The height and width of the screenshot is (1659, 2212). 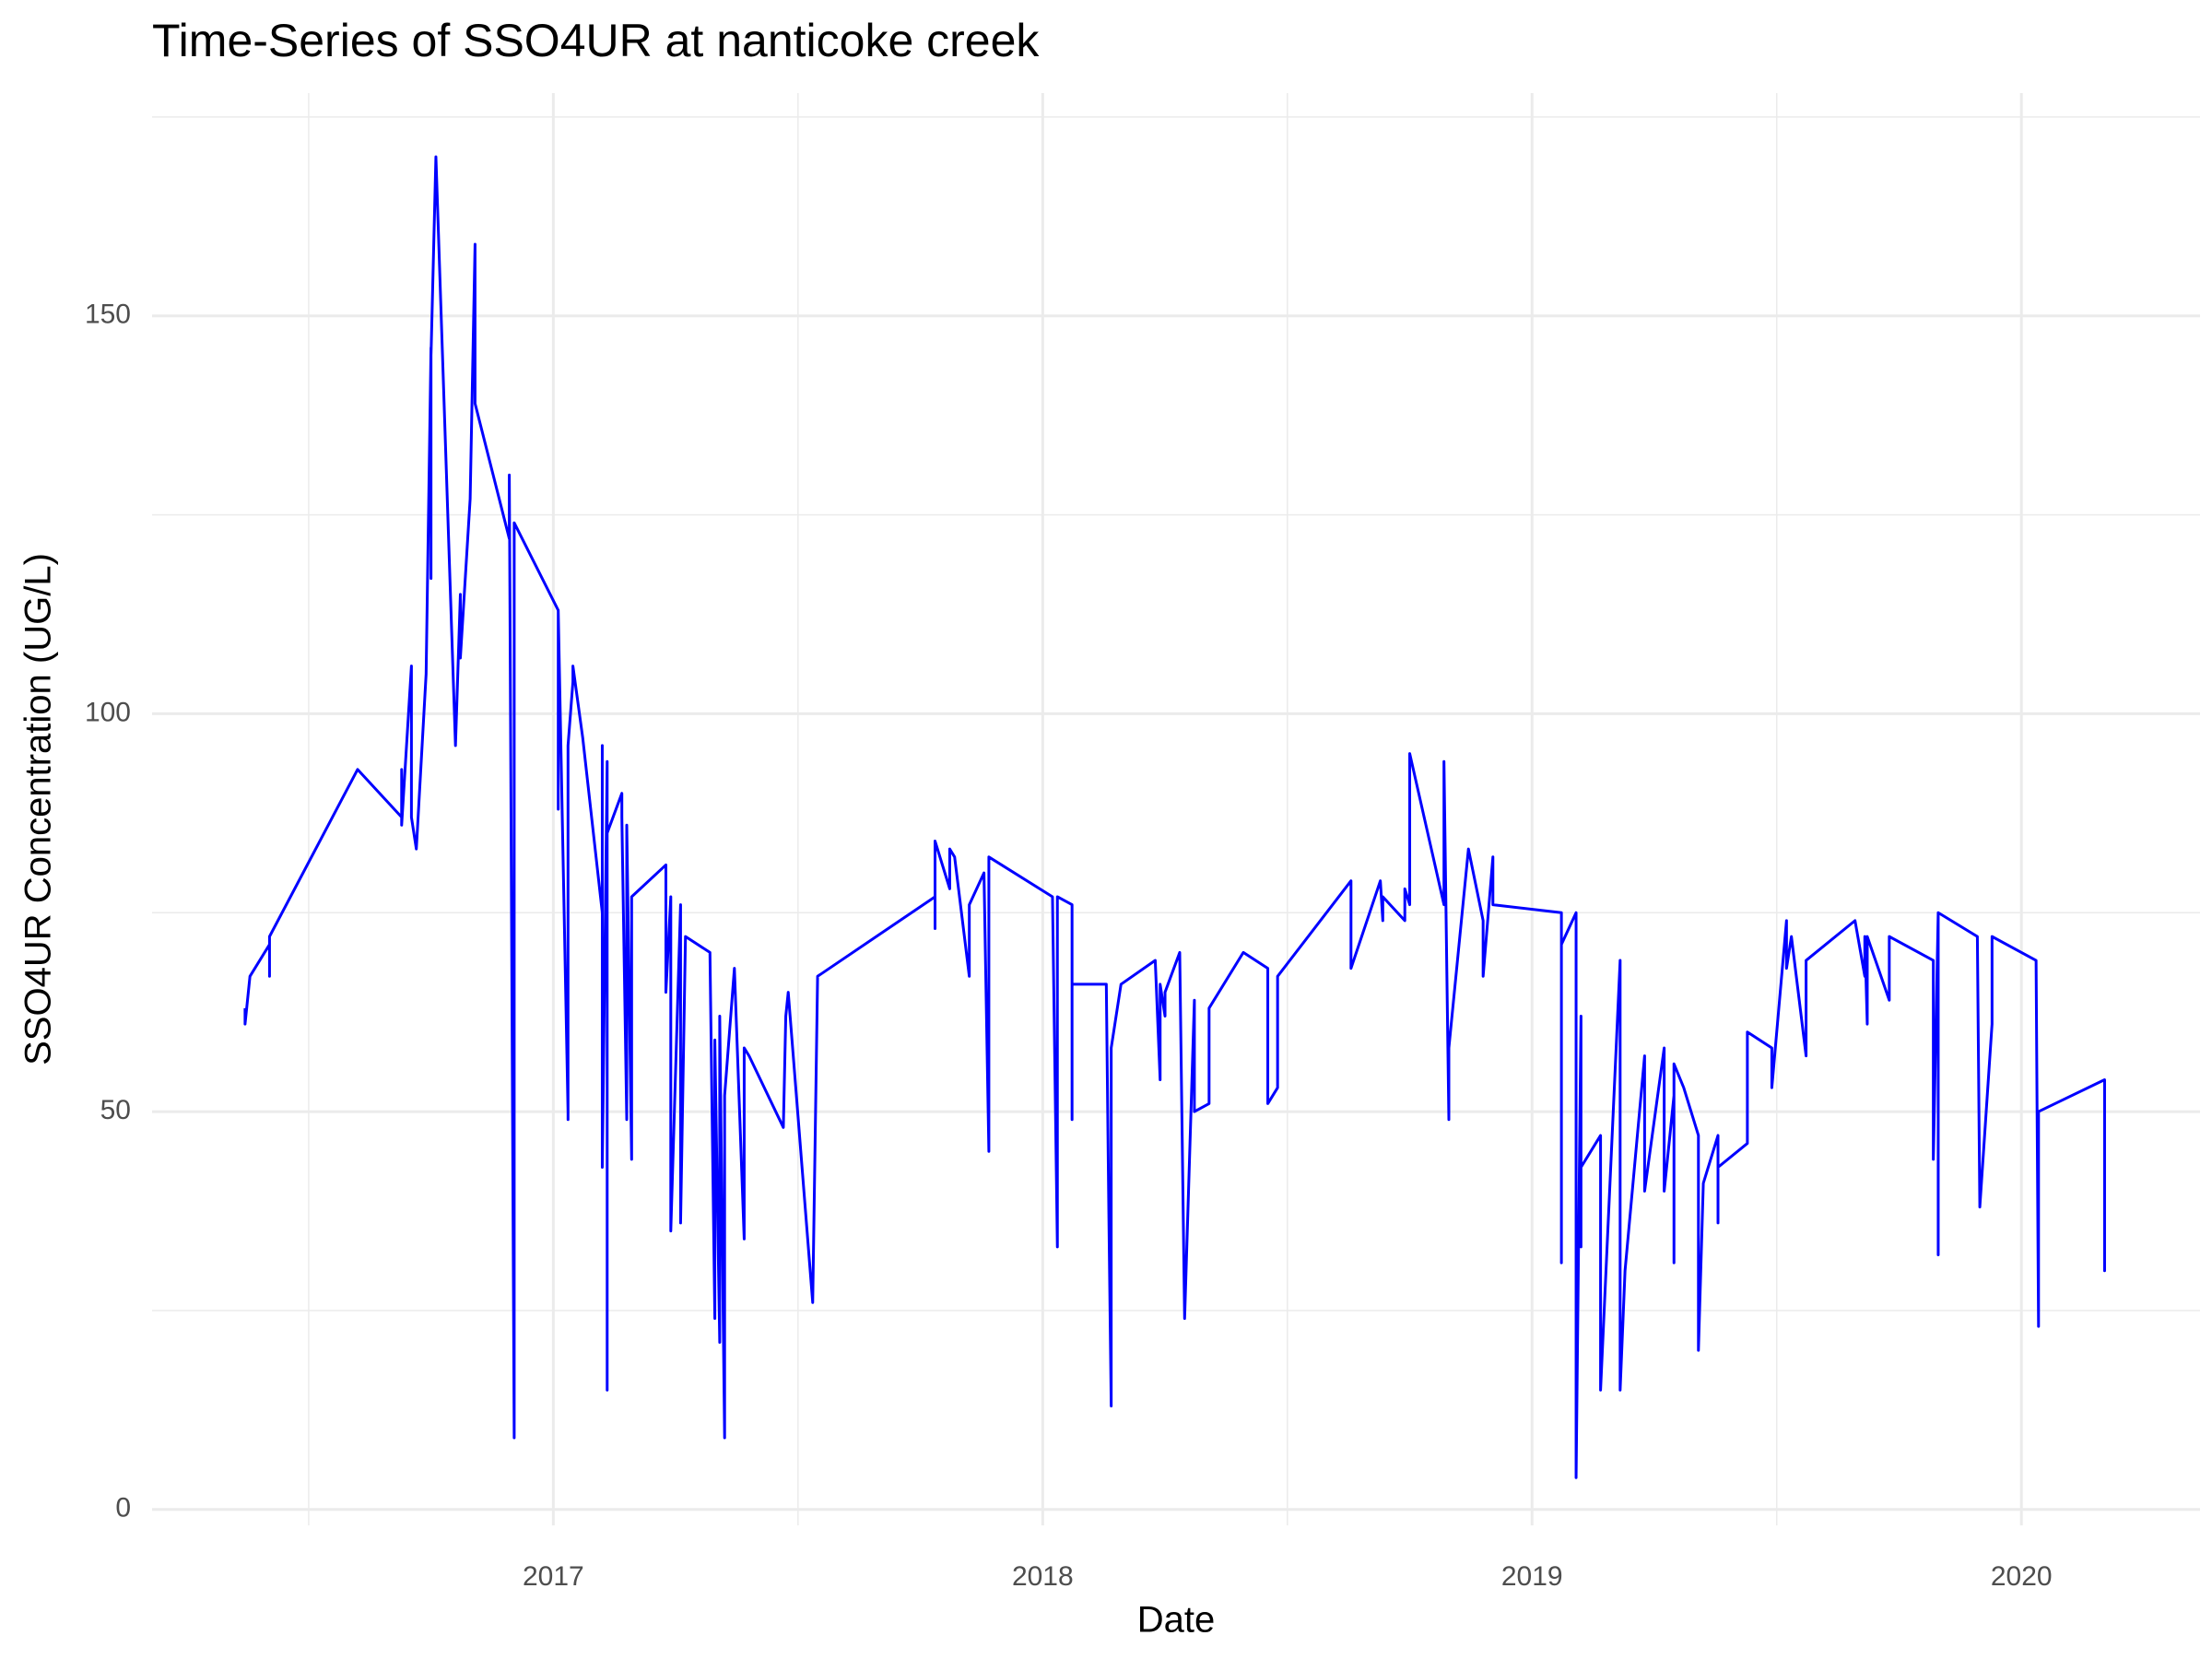 What do you see at coordinates (1176, 1620) in the screenshot?
I see `x-axis-title: Date` at bounding box center [1176, 1620].